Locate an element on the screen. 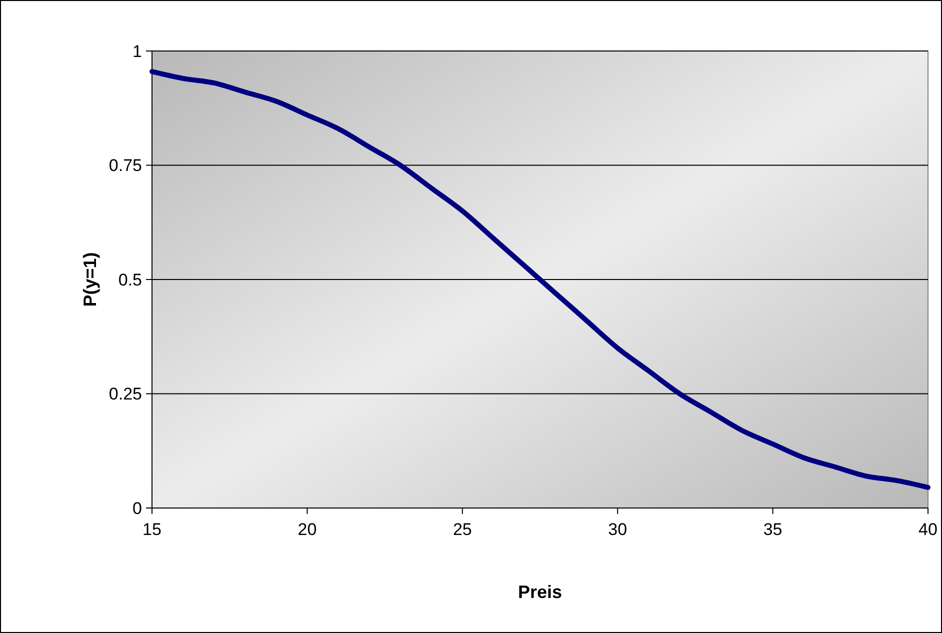 The image size is (942, 633). y-tick-label: 0.25 is located at coordinates (125, 394).